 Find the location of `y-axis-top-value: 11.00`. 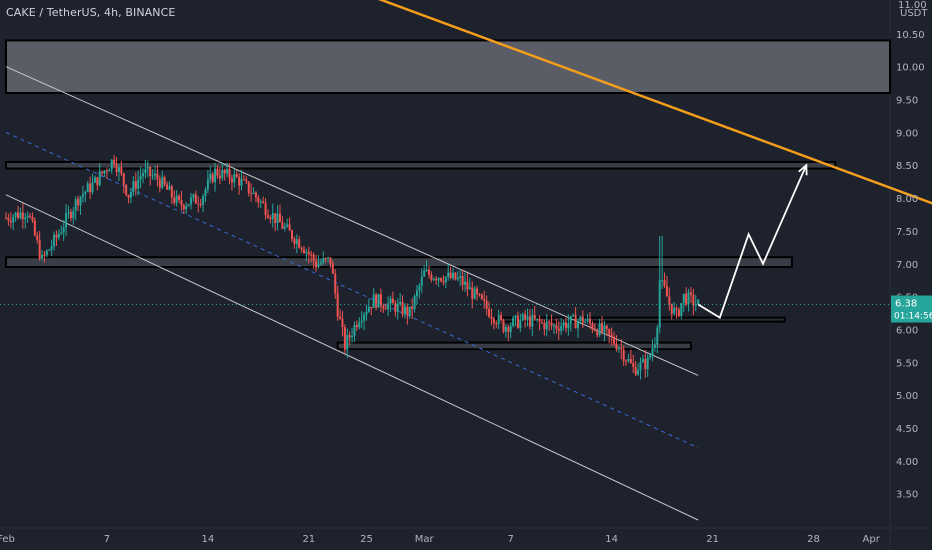

y-axis-top-value: 11.00 is located at coordinates (912, 5).